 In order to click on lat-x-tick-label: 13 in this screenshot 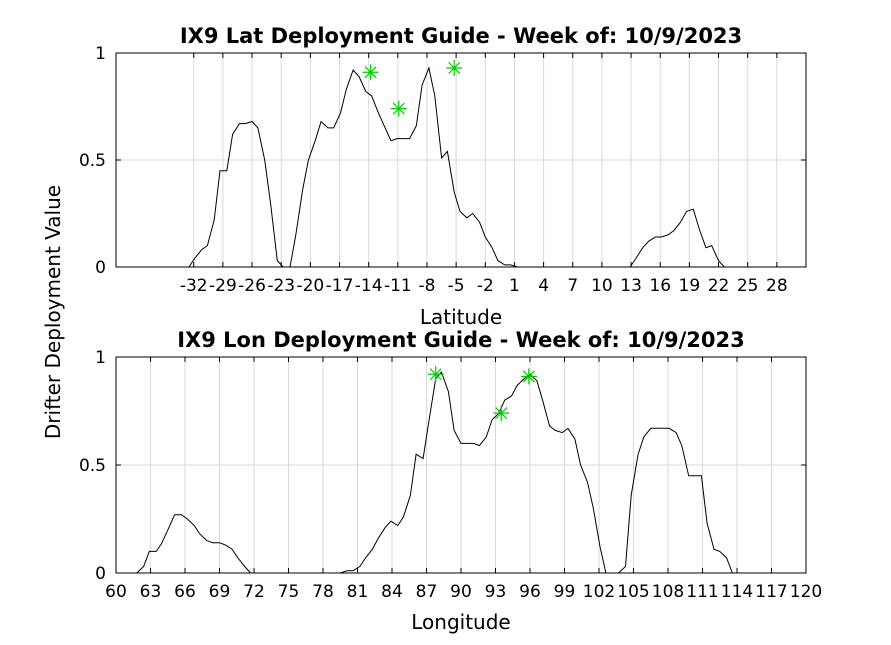, I will do `click(631, 286)`.